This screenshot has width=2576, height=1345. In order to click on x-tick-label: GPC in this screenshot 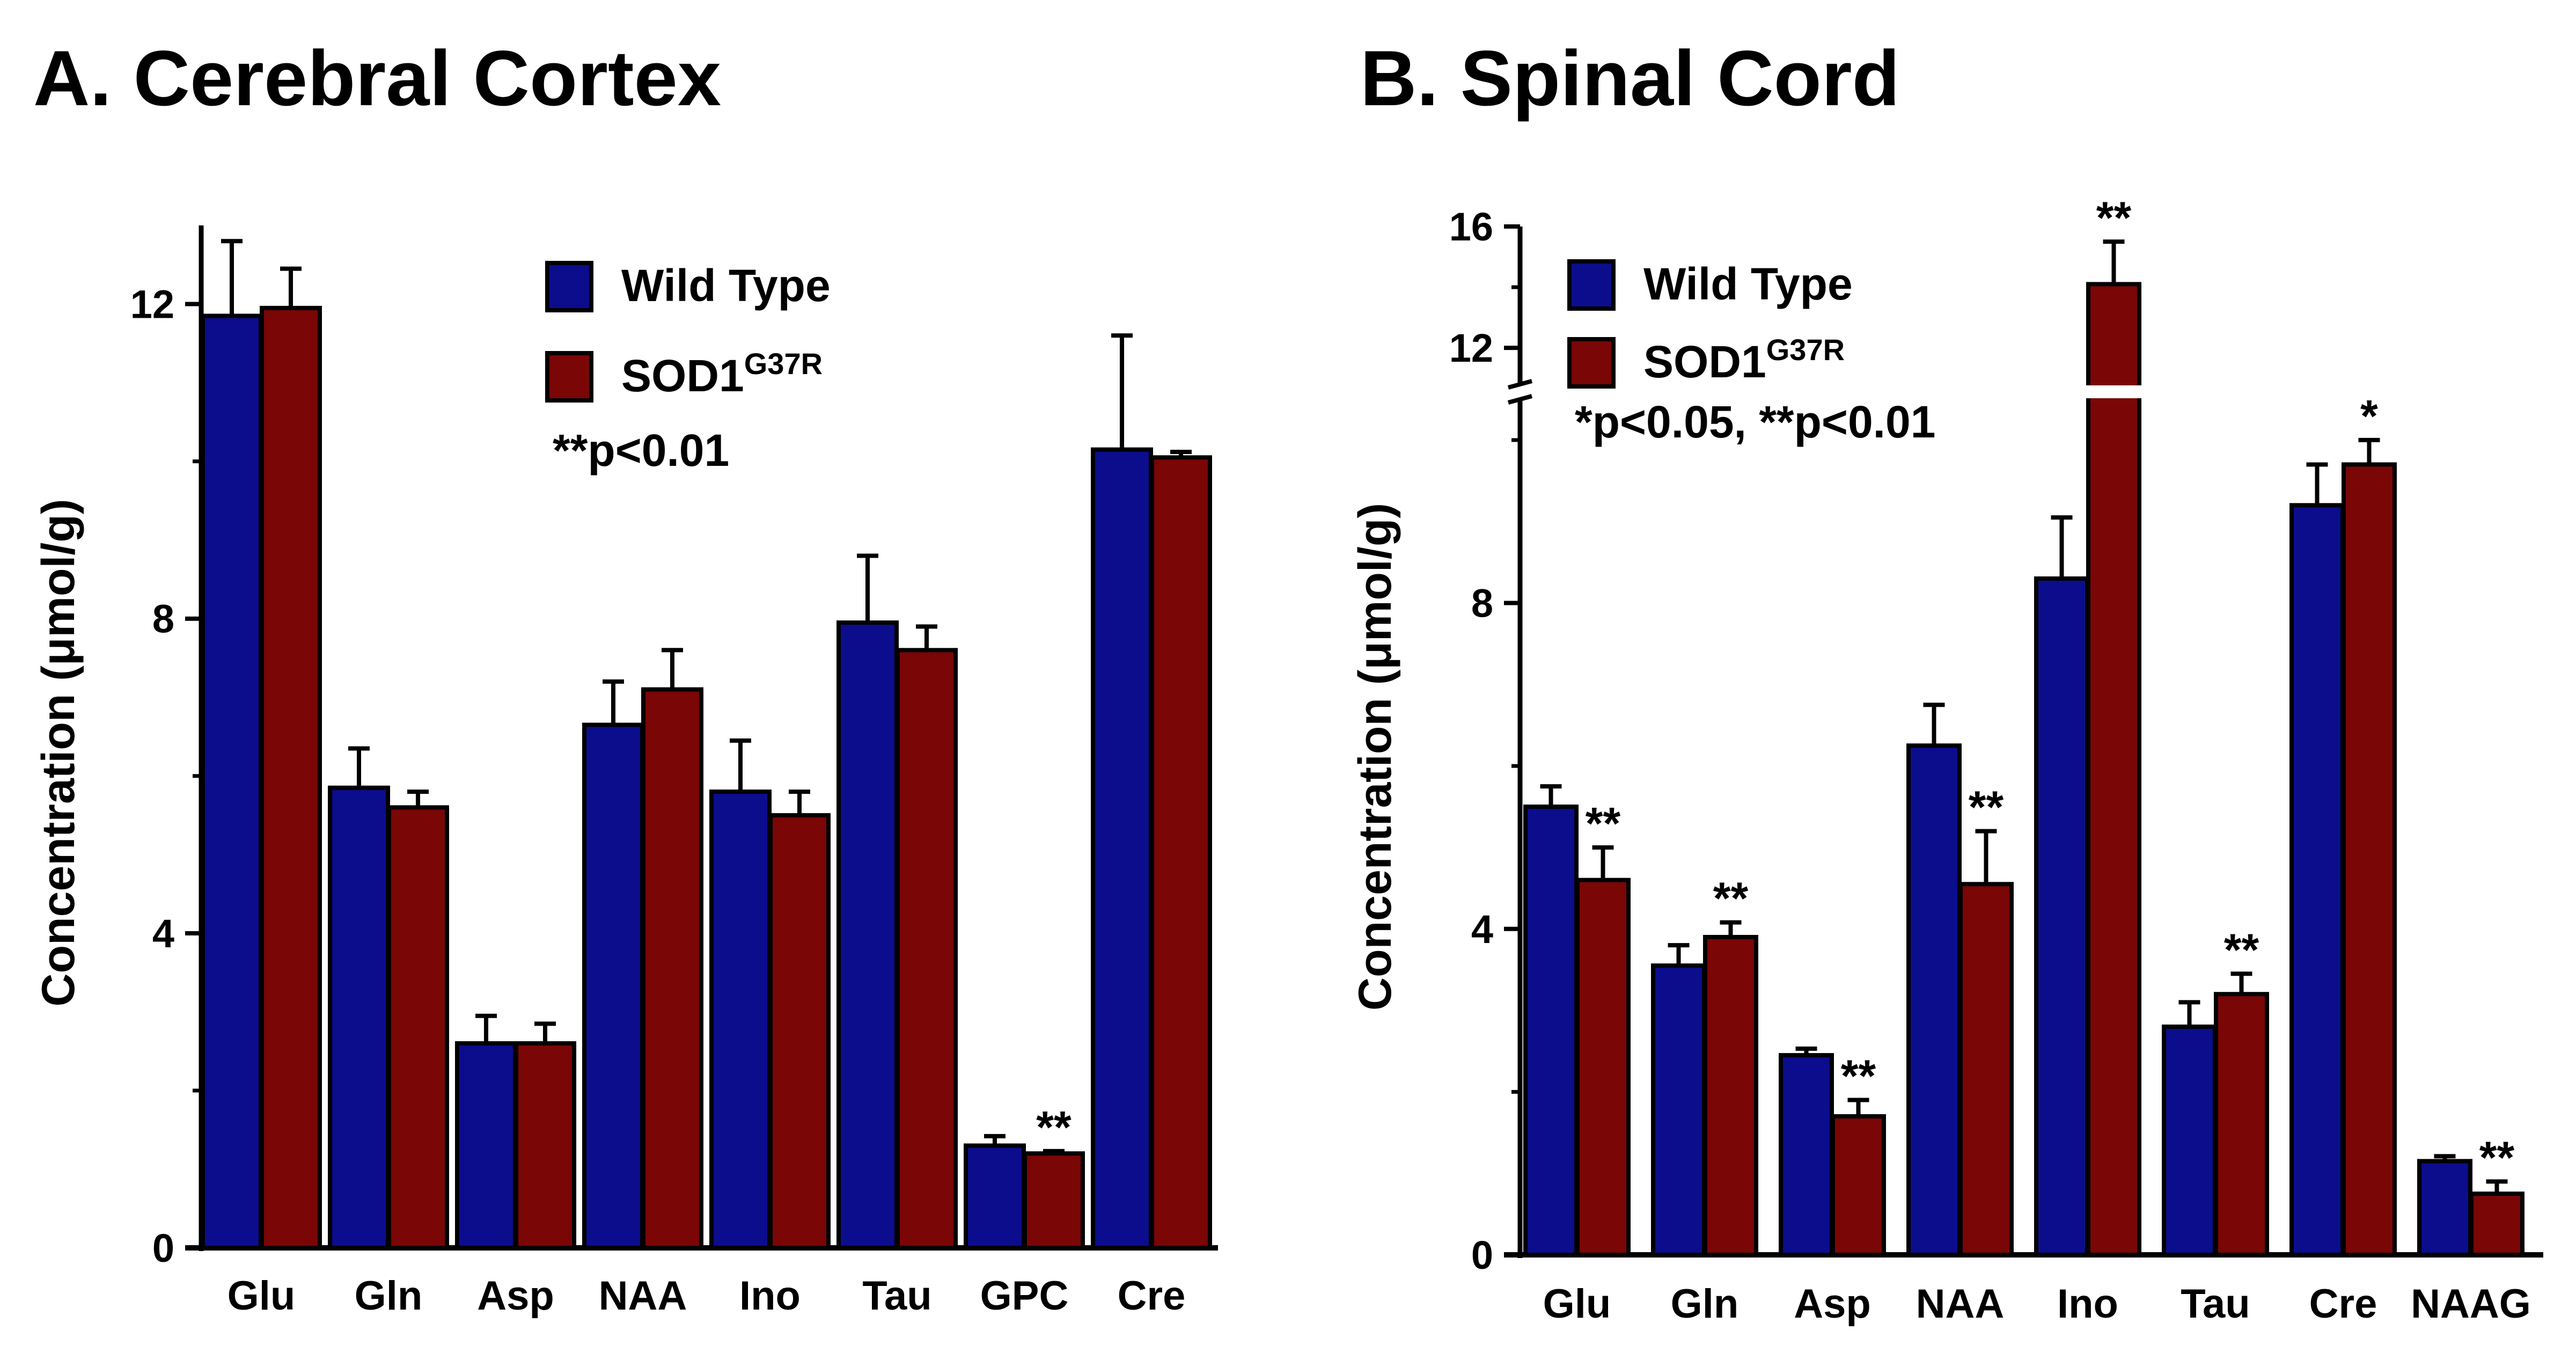, I will do `click(1024, 1296)`.